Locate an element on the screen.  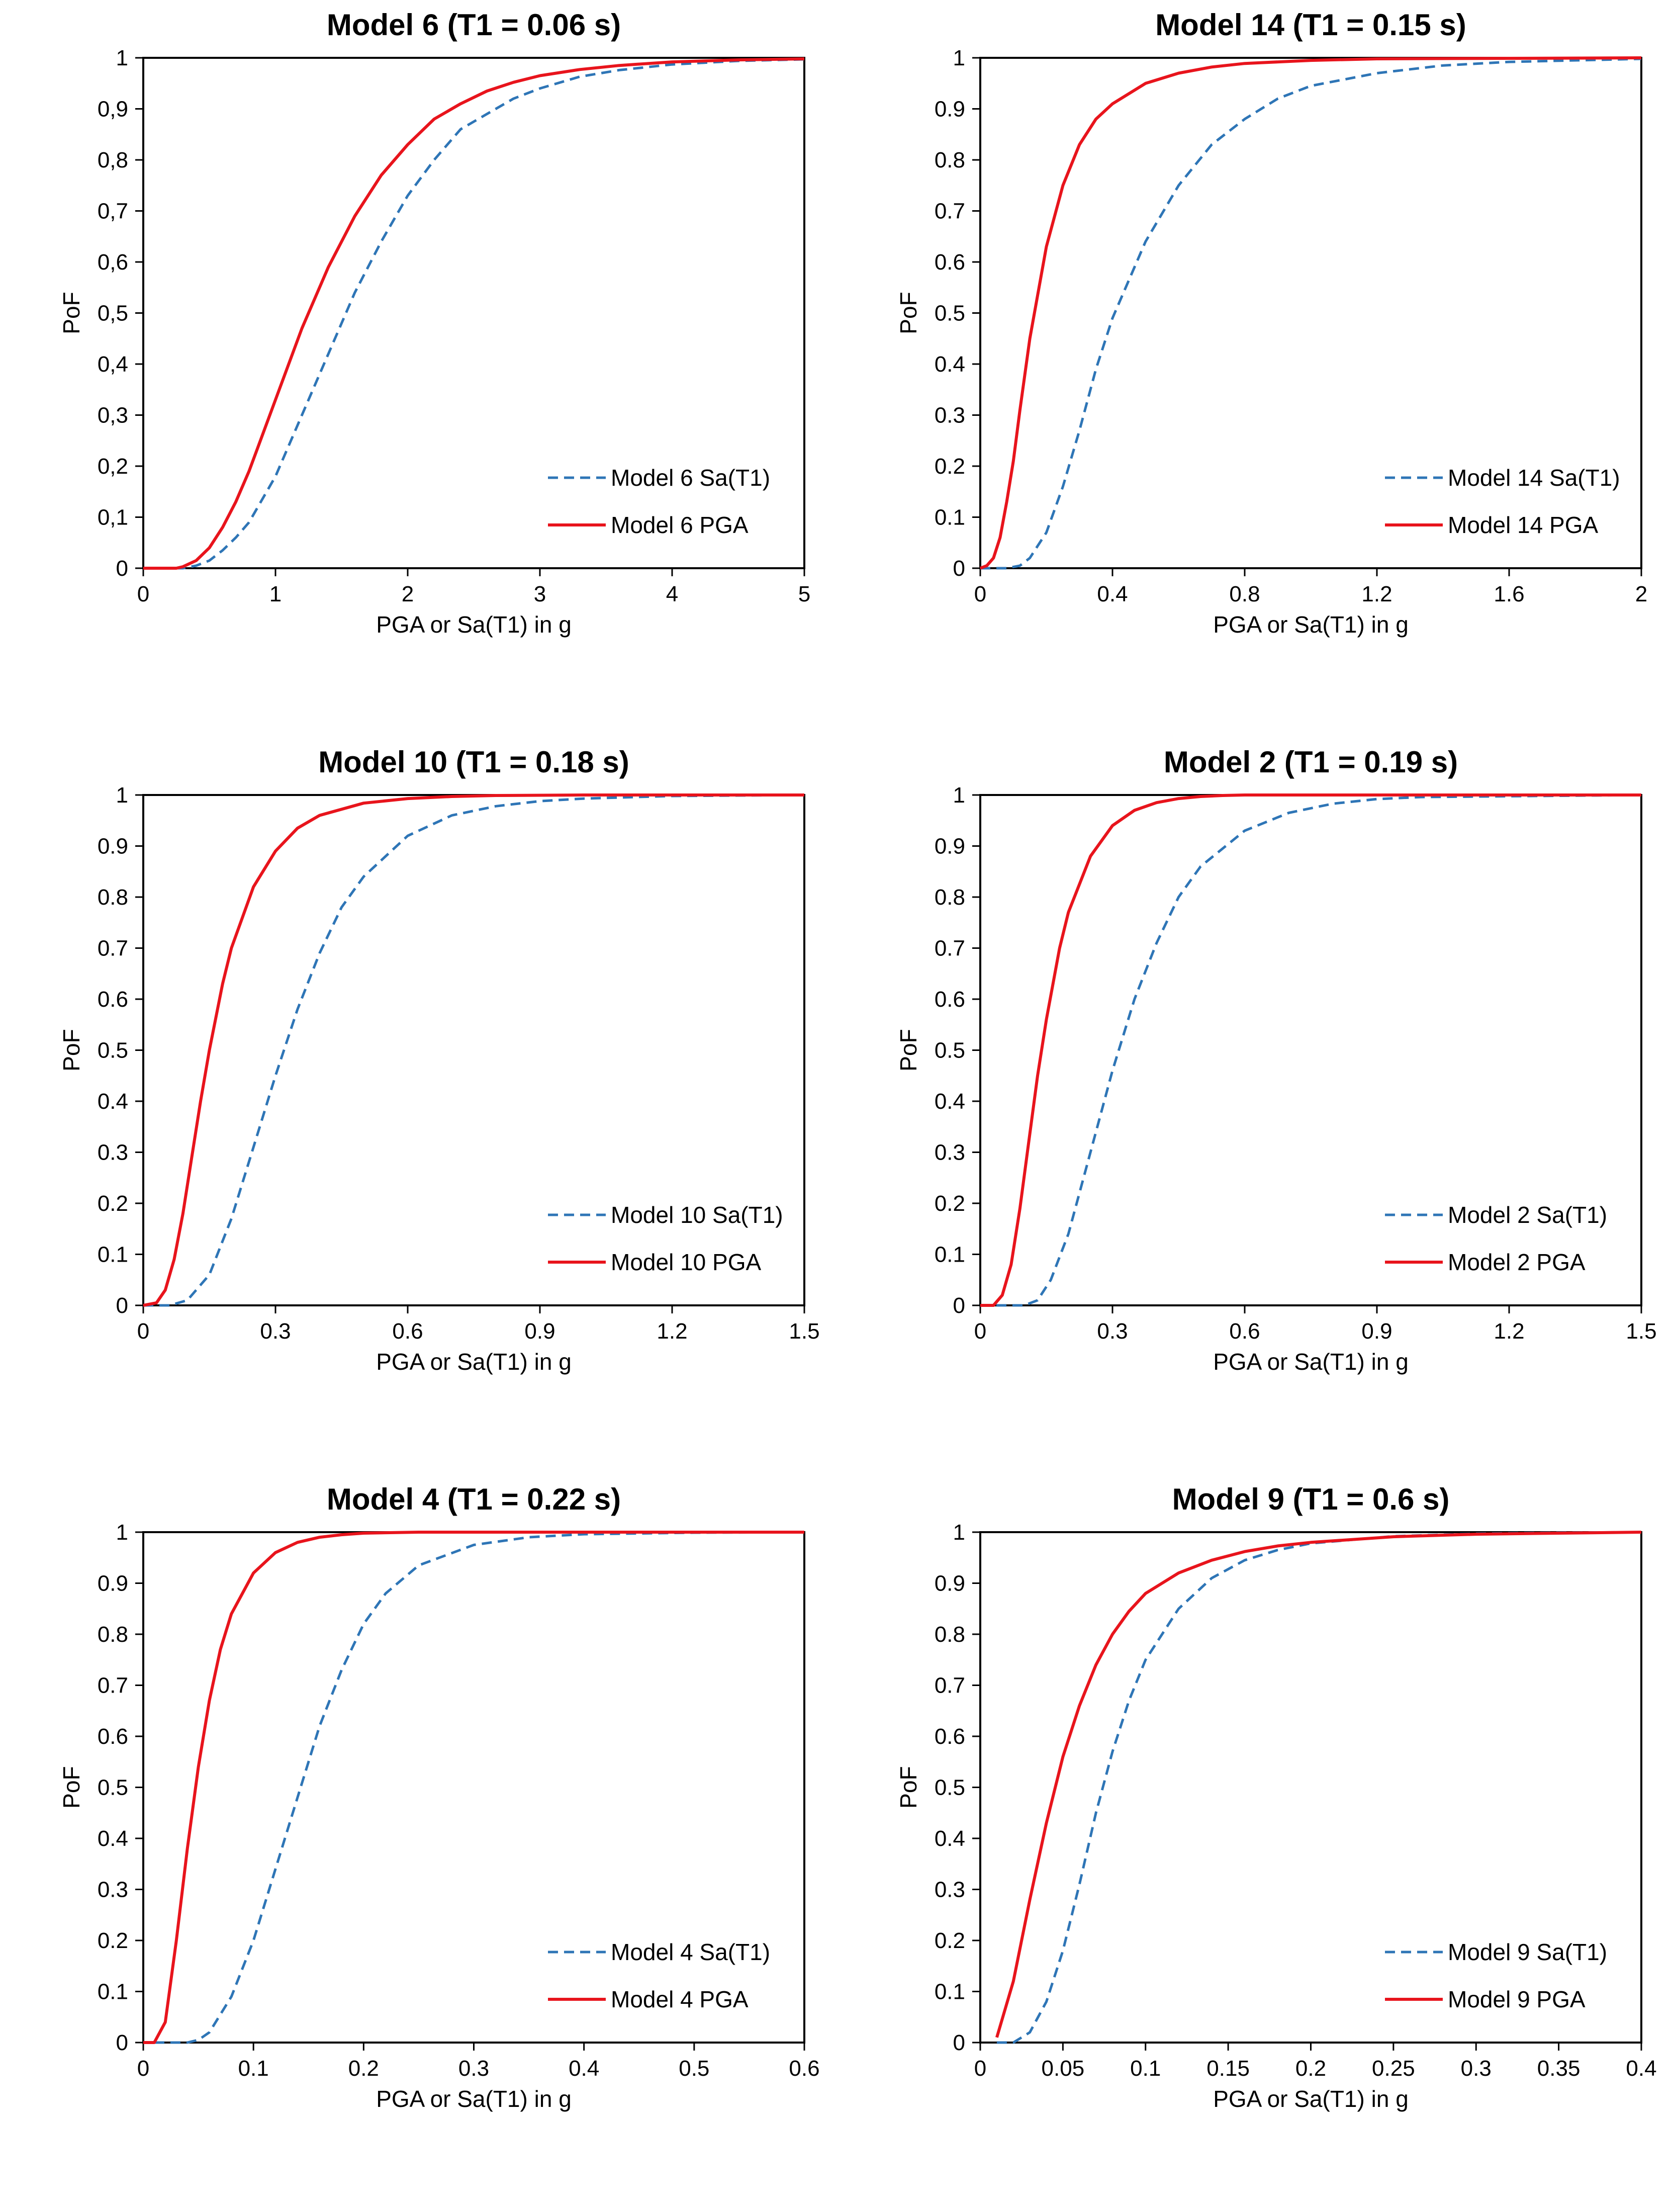
y-tick-label: 0,2 is located at coordinates (113, 466).